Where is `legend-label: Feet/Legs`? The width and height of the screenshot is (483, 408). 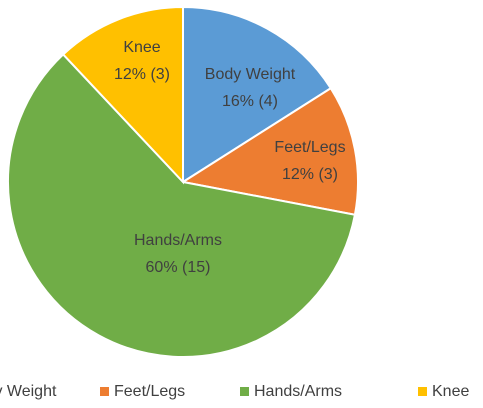 legend-label: Feet/Legs is located at coordinates (149, 391).